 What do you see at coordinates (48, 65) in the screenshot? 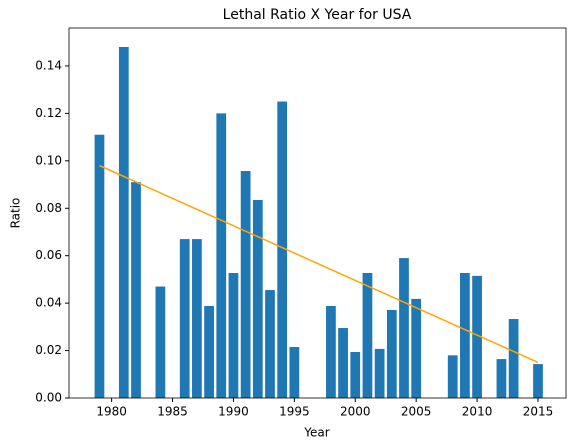
I see `y-tick-label: 0.14` at bounding box center [48, 65].